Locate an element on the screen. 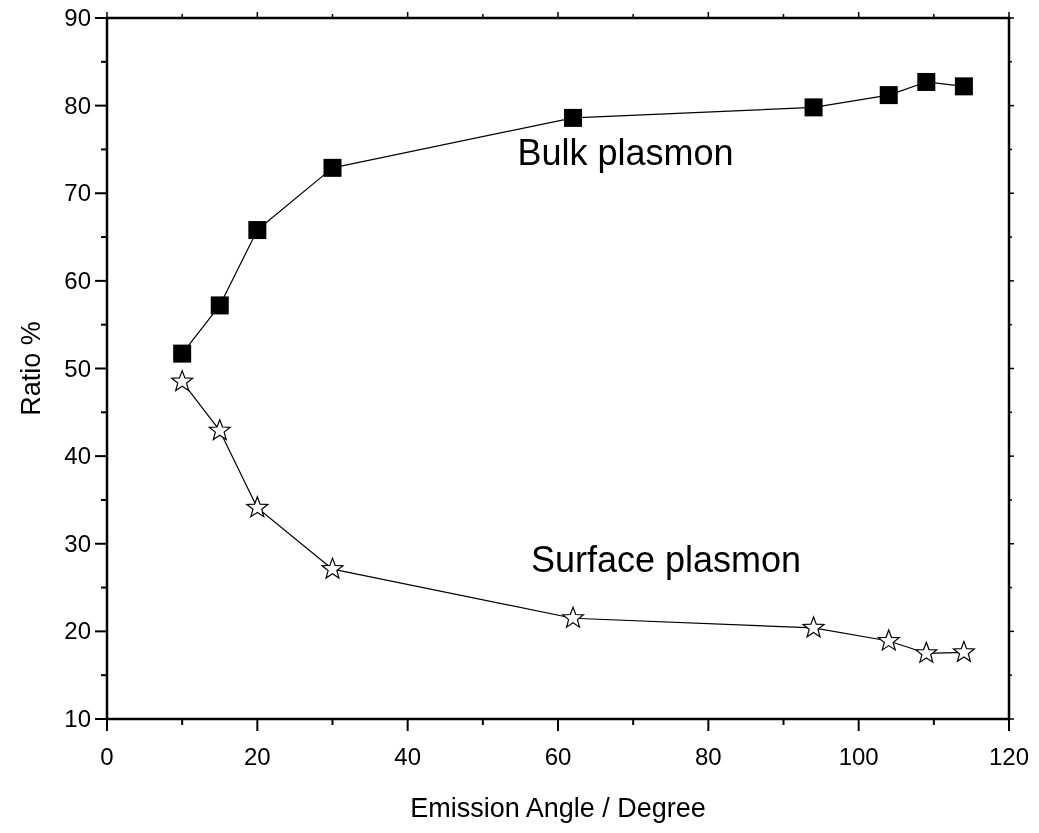  x-tick-label: 100 is located at coordinates (858, 756).